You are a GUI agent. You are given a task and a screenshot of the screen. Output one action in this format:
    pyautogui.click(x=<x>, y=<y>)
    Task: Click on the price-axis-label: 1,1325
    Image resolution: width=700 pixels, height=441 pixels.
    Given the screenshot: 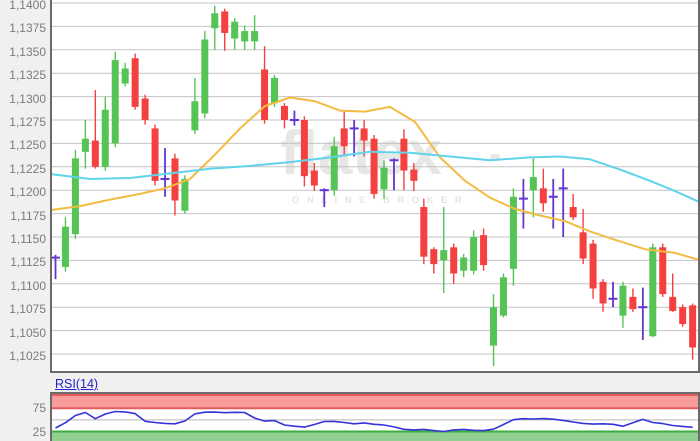 What is the action you would take?
    pyautogui.click(x=27, y=75)
    